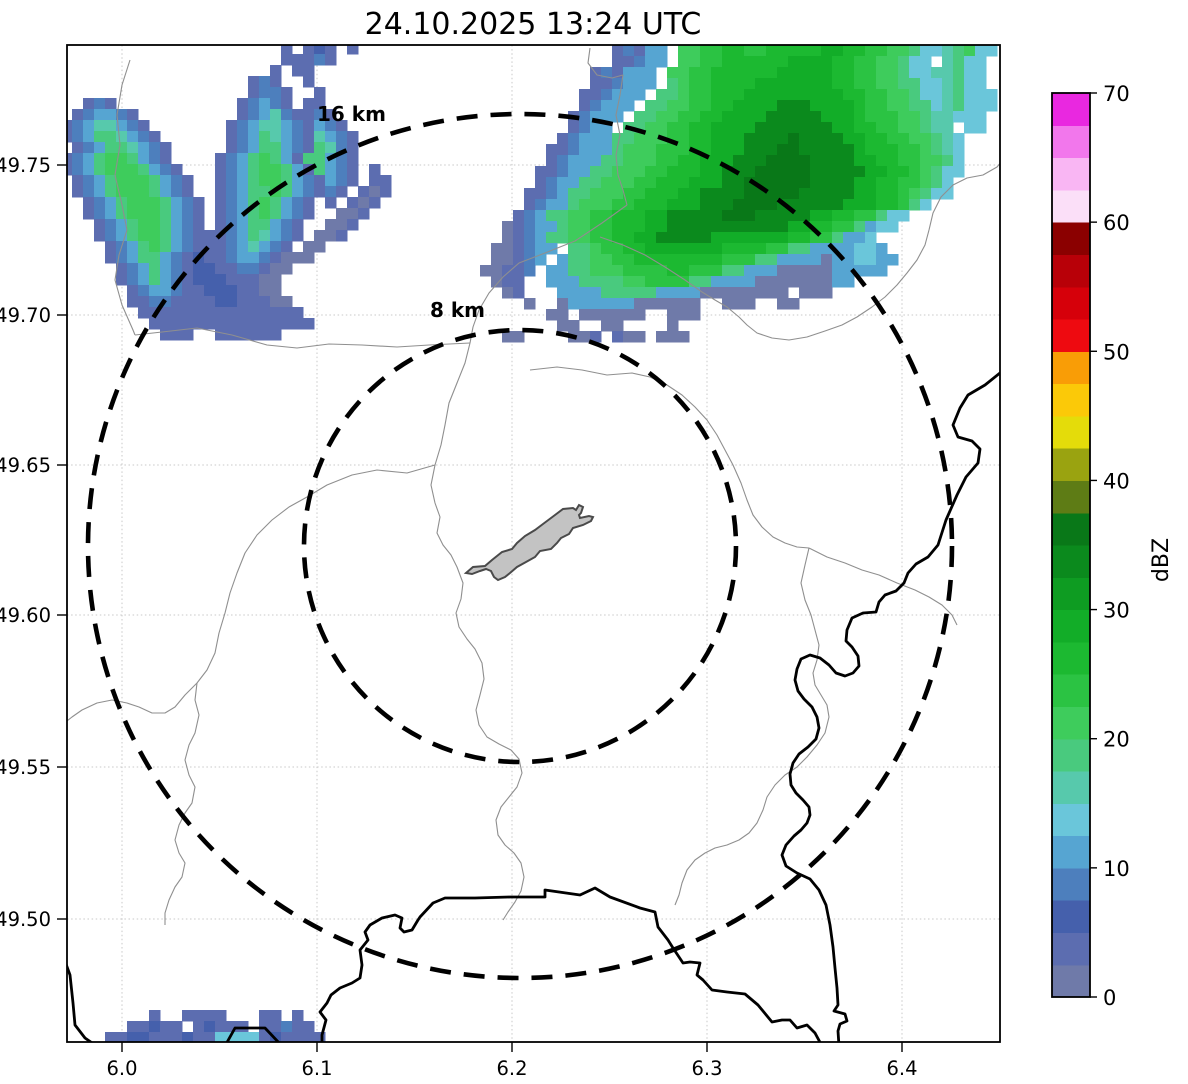 This screenshot has height=1084, width=1188. What do you see at coordinates (80, 1002) in the screenshot?
I see `southwest-corner-border` at bounding box center [80, 1002].